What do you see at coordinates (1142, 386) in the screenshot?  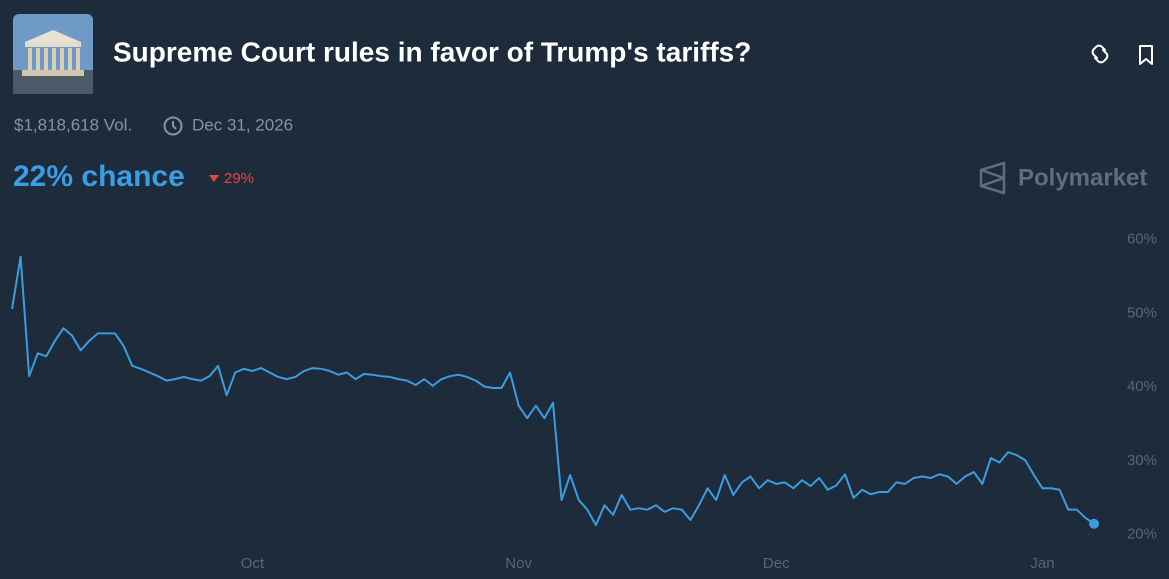 I see `y-tick-label: 40%` at bounding box center [1142, 386].